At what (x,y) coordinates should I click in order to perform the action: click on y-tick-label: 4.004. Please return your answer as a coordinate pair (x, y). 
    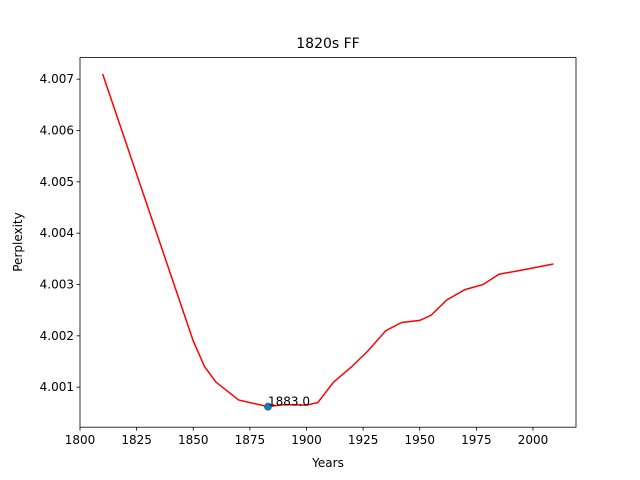
    Looking at the image, I should click on (57, 233).